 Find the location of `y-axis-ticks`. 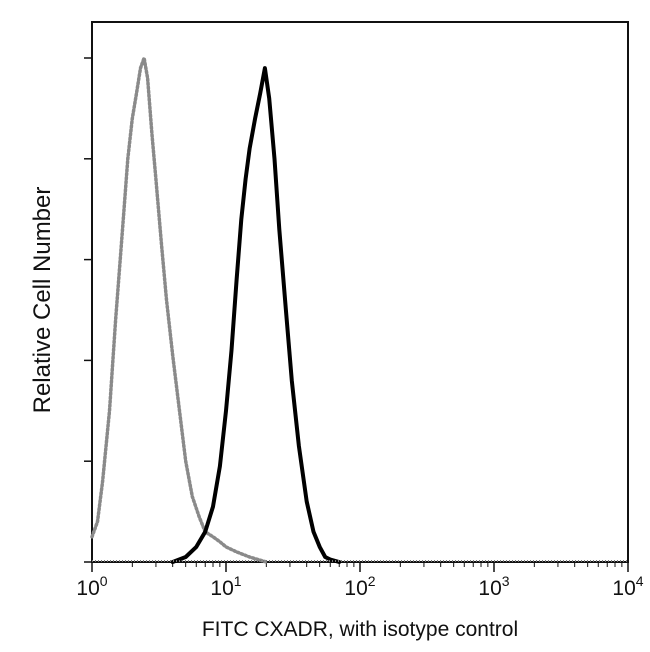

y-axis-ticks is located at coordinates (88, 310).